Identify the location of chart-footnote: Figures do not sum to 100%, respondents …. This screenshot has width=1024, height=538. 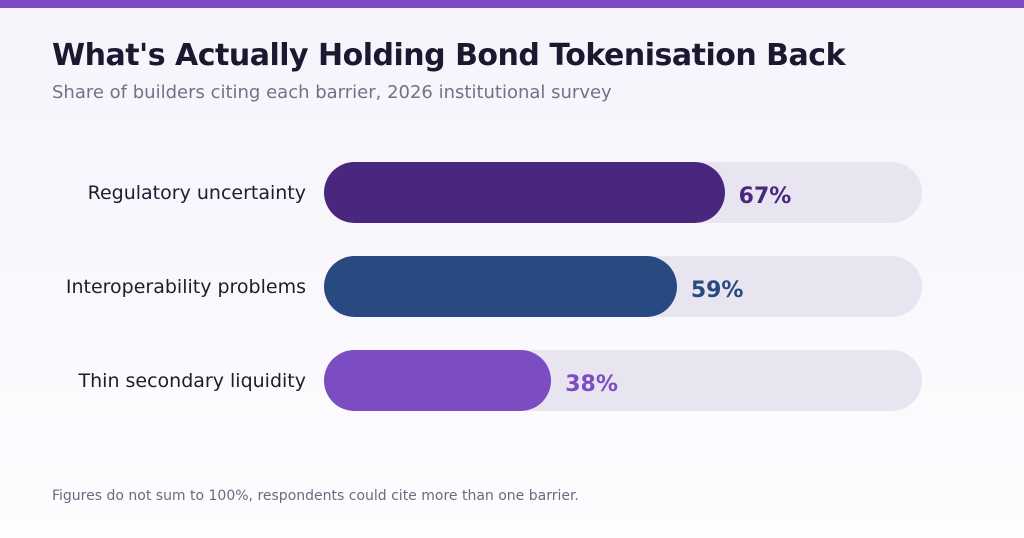
(315, 496).